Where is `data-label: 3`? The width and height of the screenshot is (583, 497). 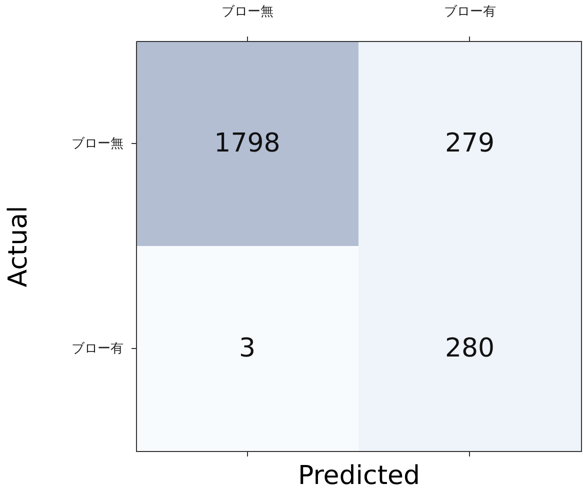
data-label: 3 is located at coordinates (247, 349).